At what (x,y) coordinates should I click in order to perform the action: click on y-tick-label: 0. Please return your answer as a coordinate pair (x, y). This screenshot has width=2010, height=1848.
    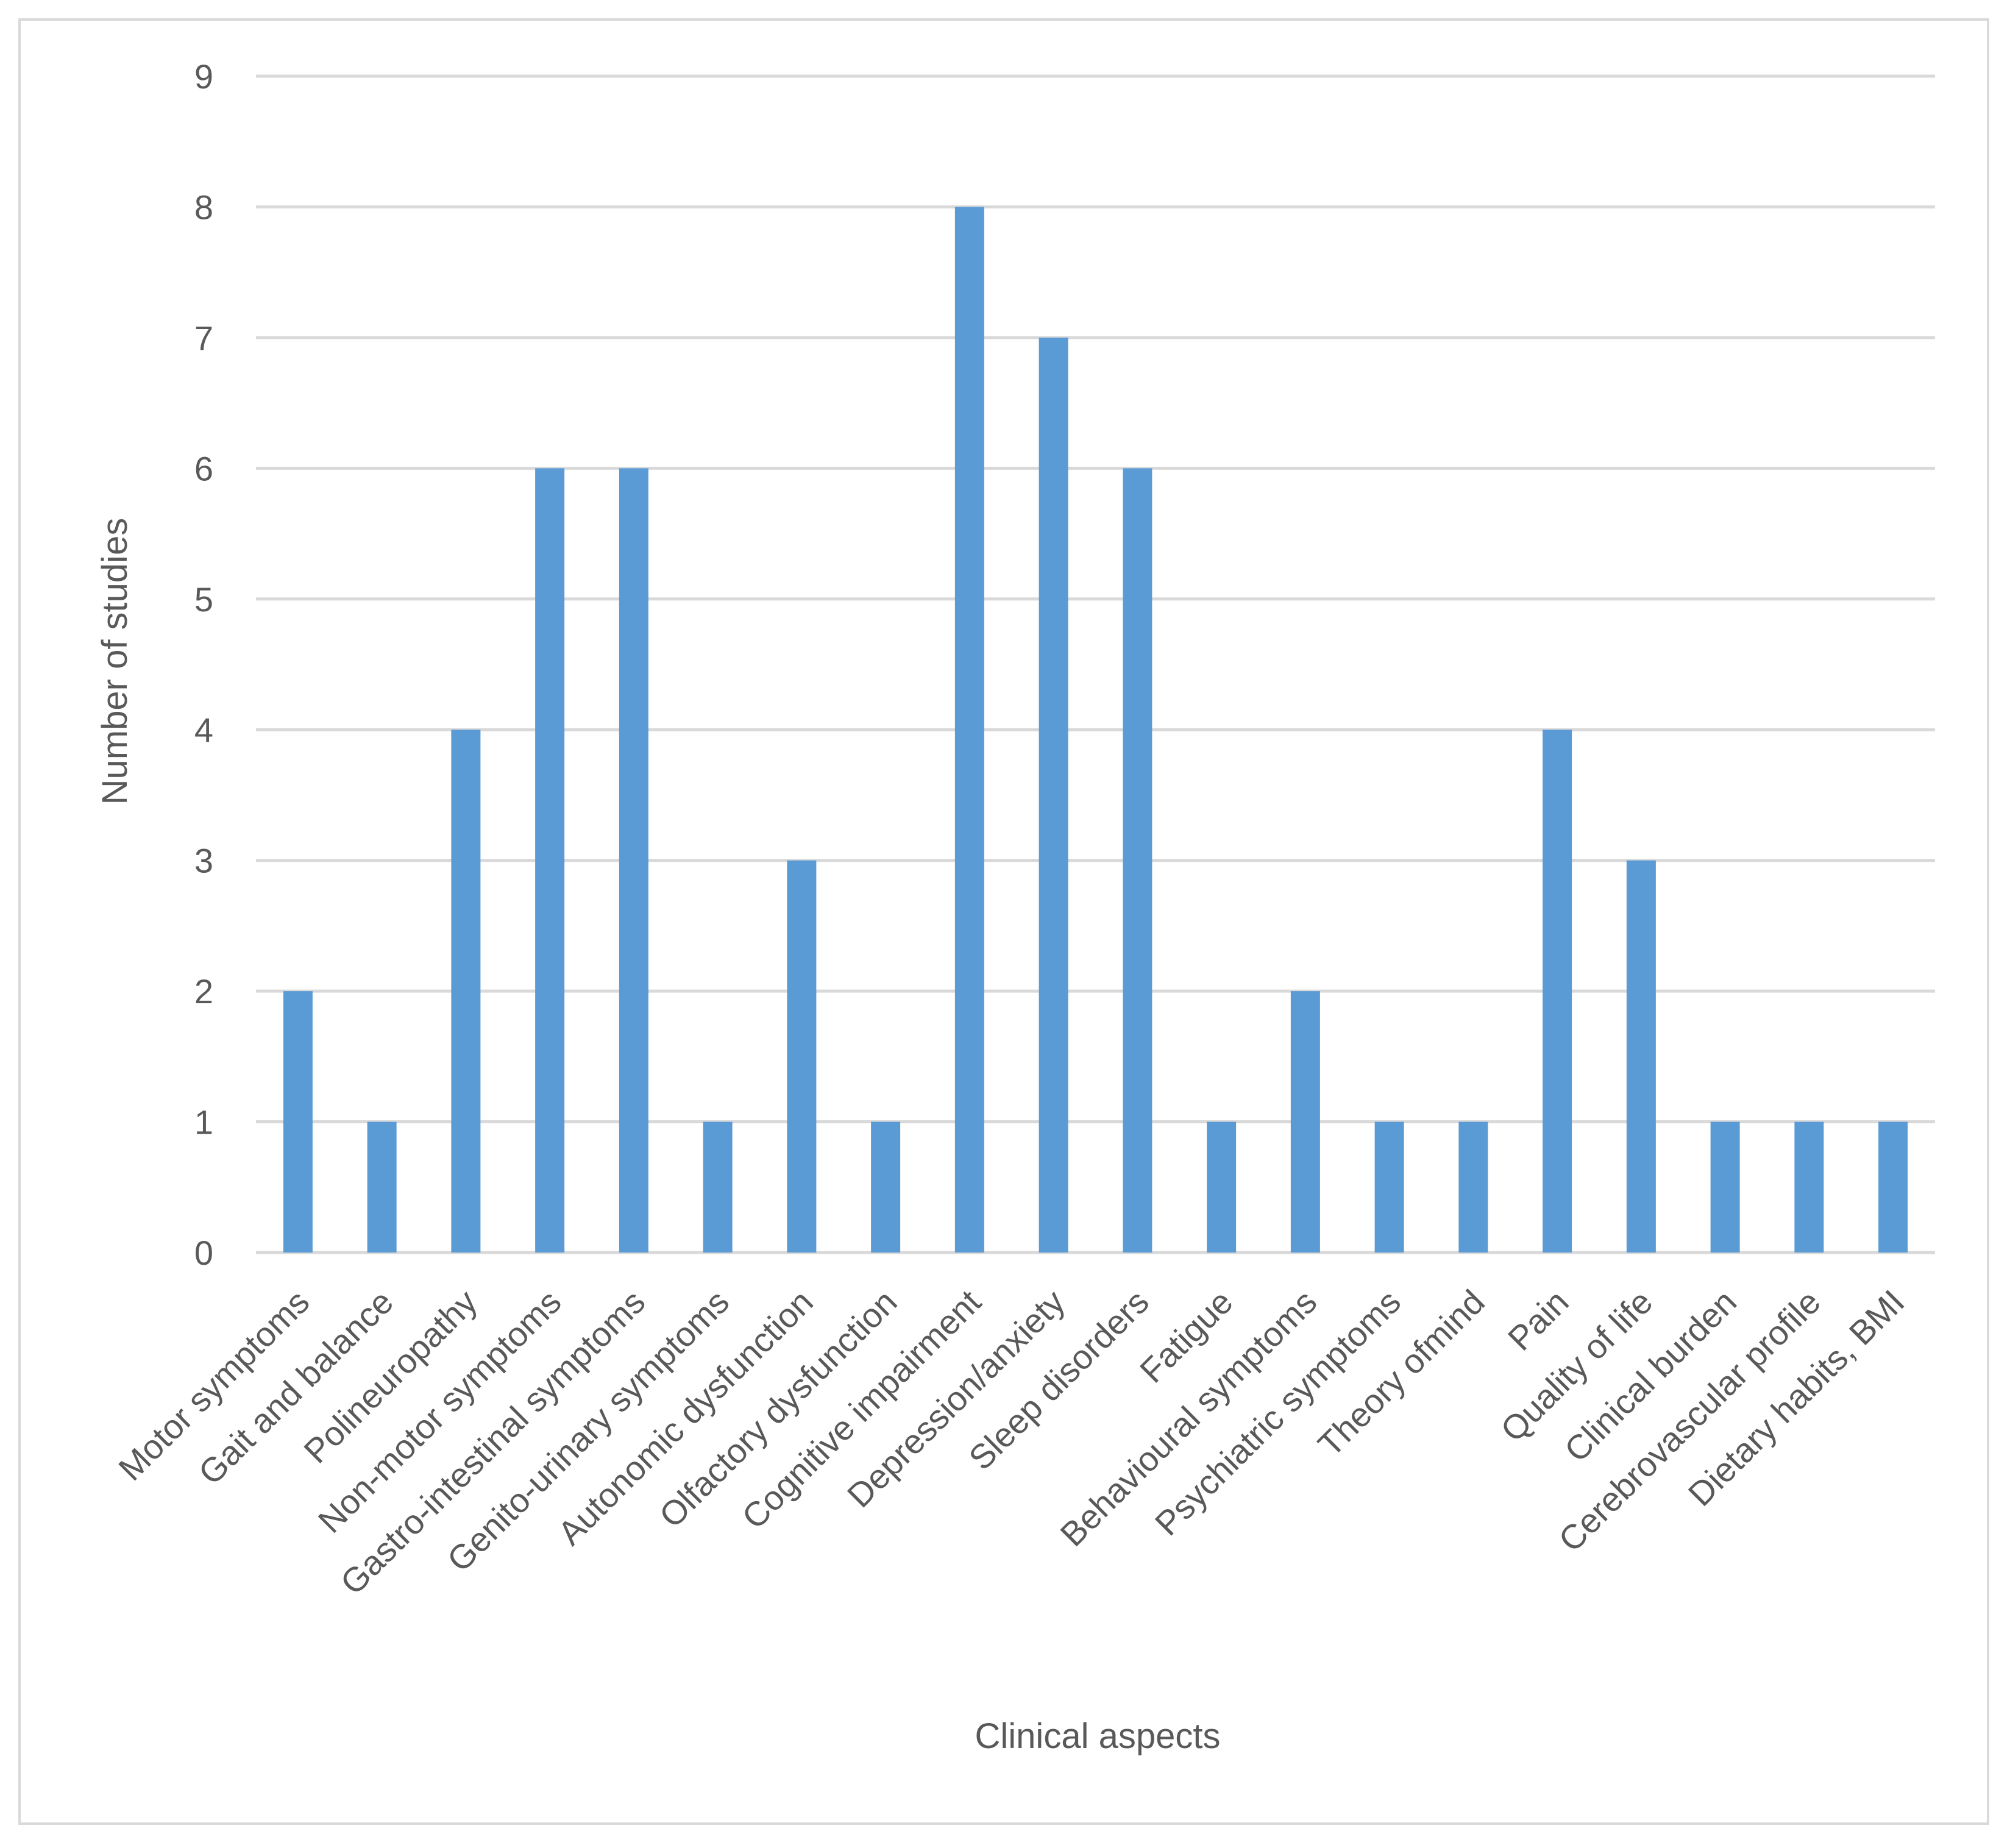
    Looking at the image, I should click on (204, 1253).